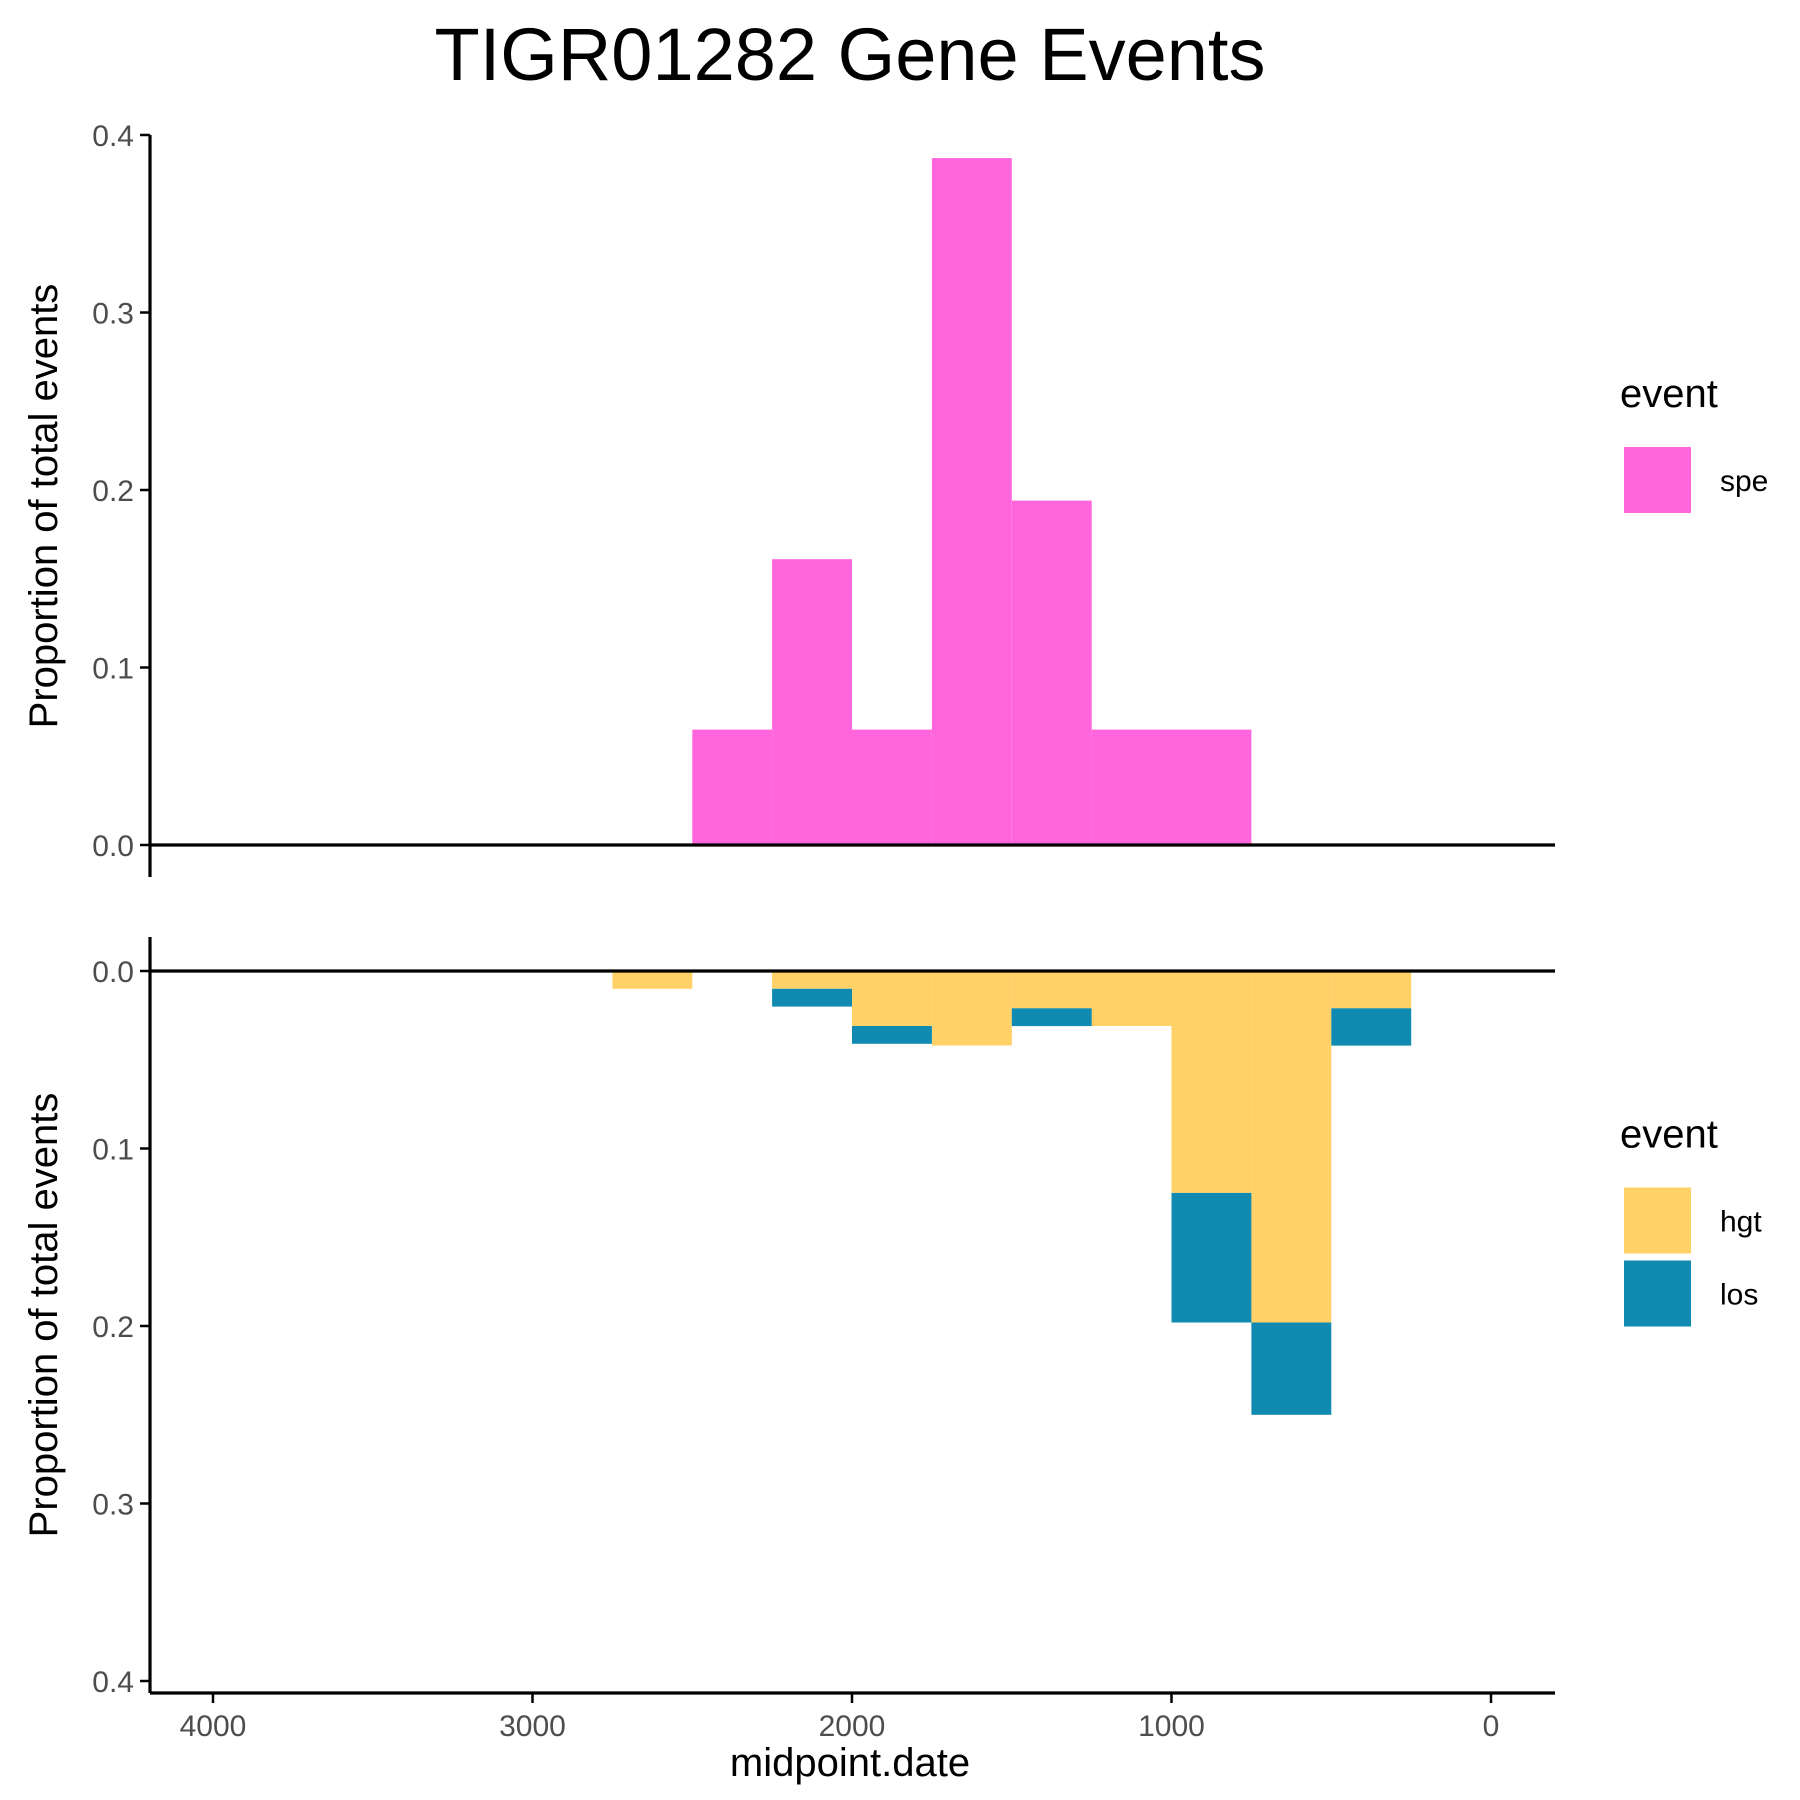  What do you see at coordinates (1657, 1220) in the screenshot?
I see `legend-key-hgt` at bounding box center [1657, 1220].